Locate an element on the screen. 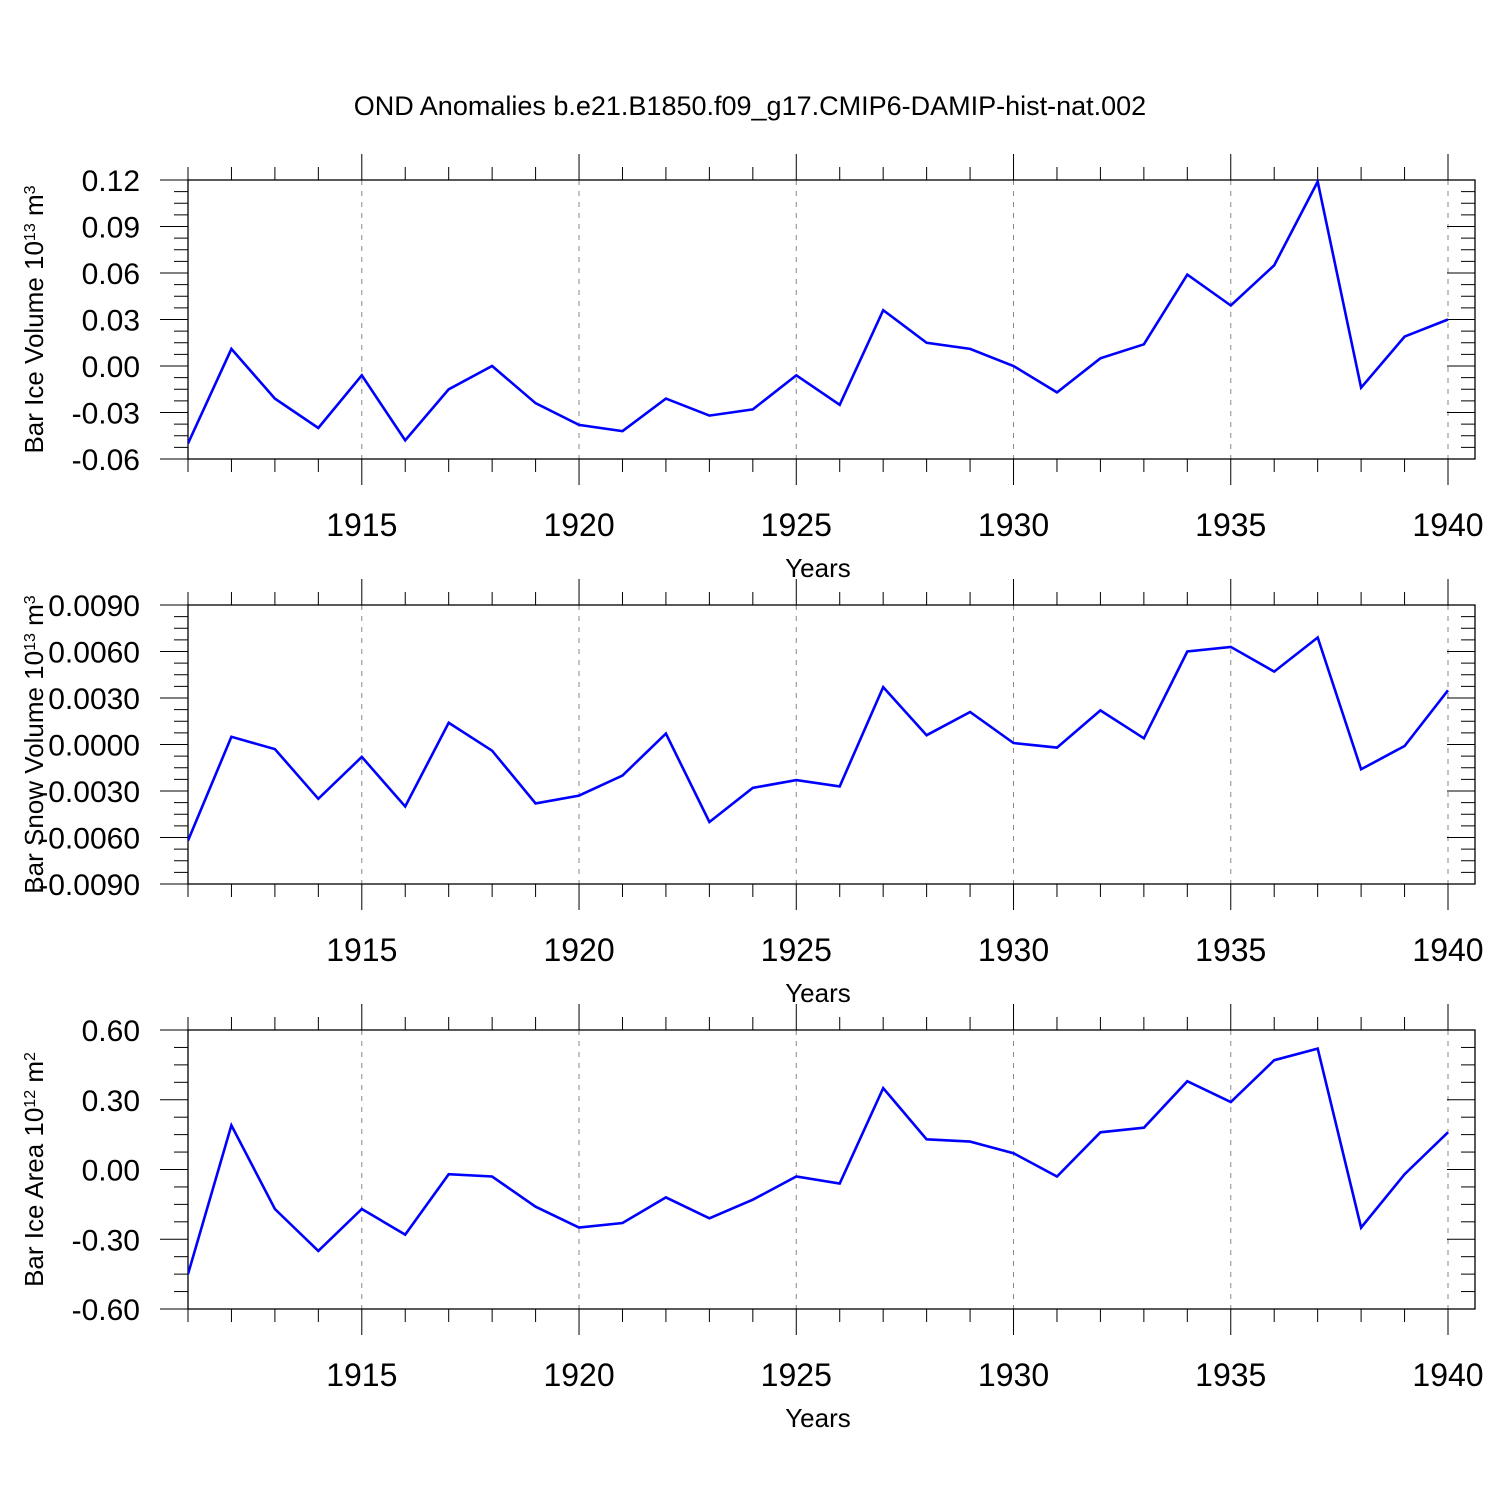 This screenshot has height=1500, width=1500. y-tick-label: 0.12 is located at coordinates (111, 181).